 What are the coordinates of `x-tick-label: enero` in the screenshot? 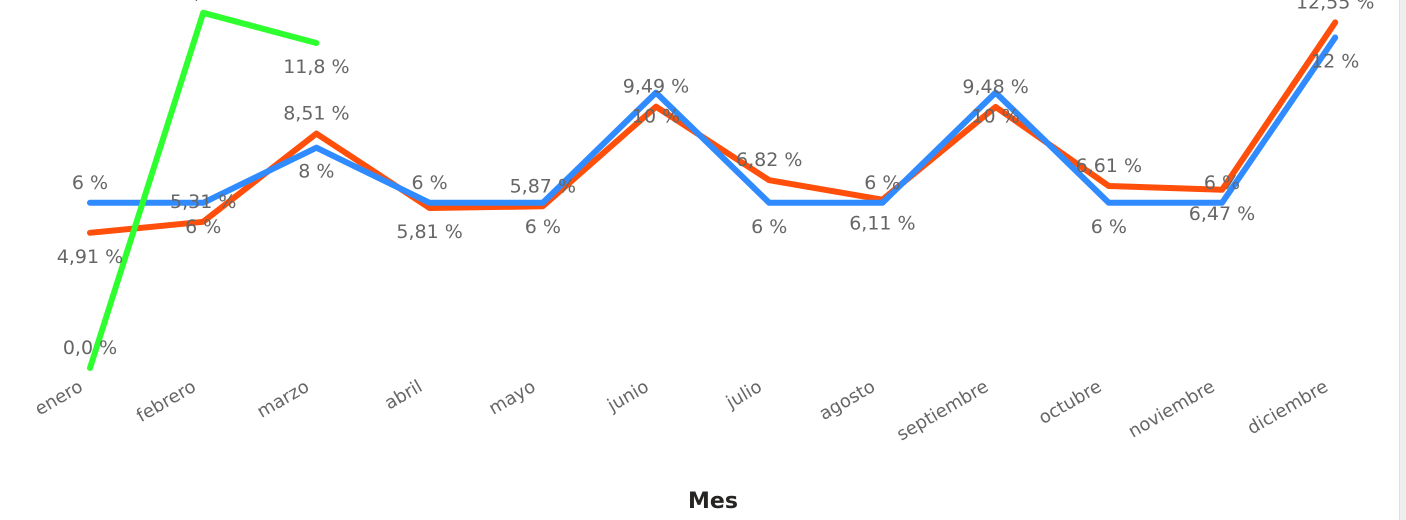 It's located at (58, 398).